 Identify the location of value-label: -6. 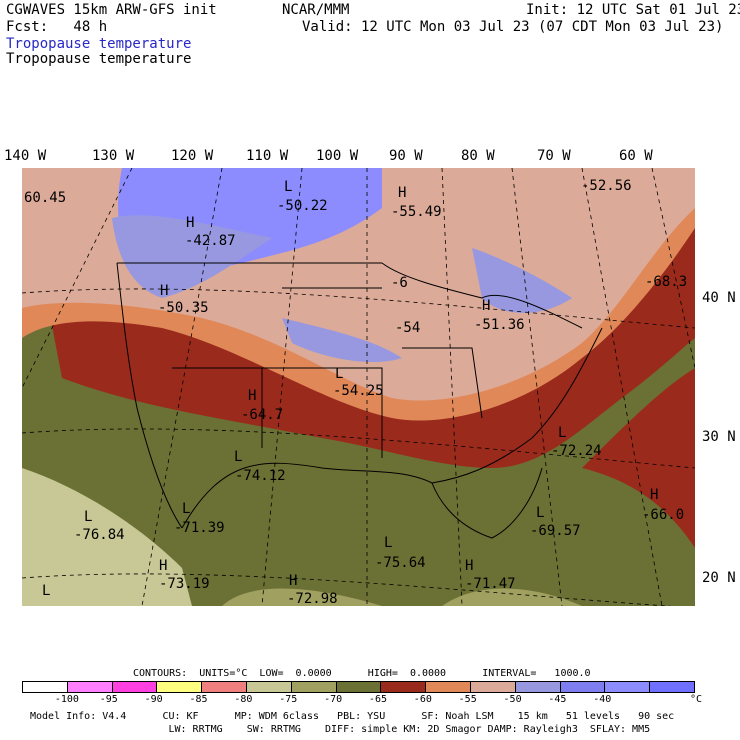
(399, 283).